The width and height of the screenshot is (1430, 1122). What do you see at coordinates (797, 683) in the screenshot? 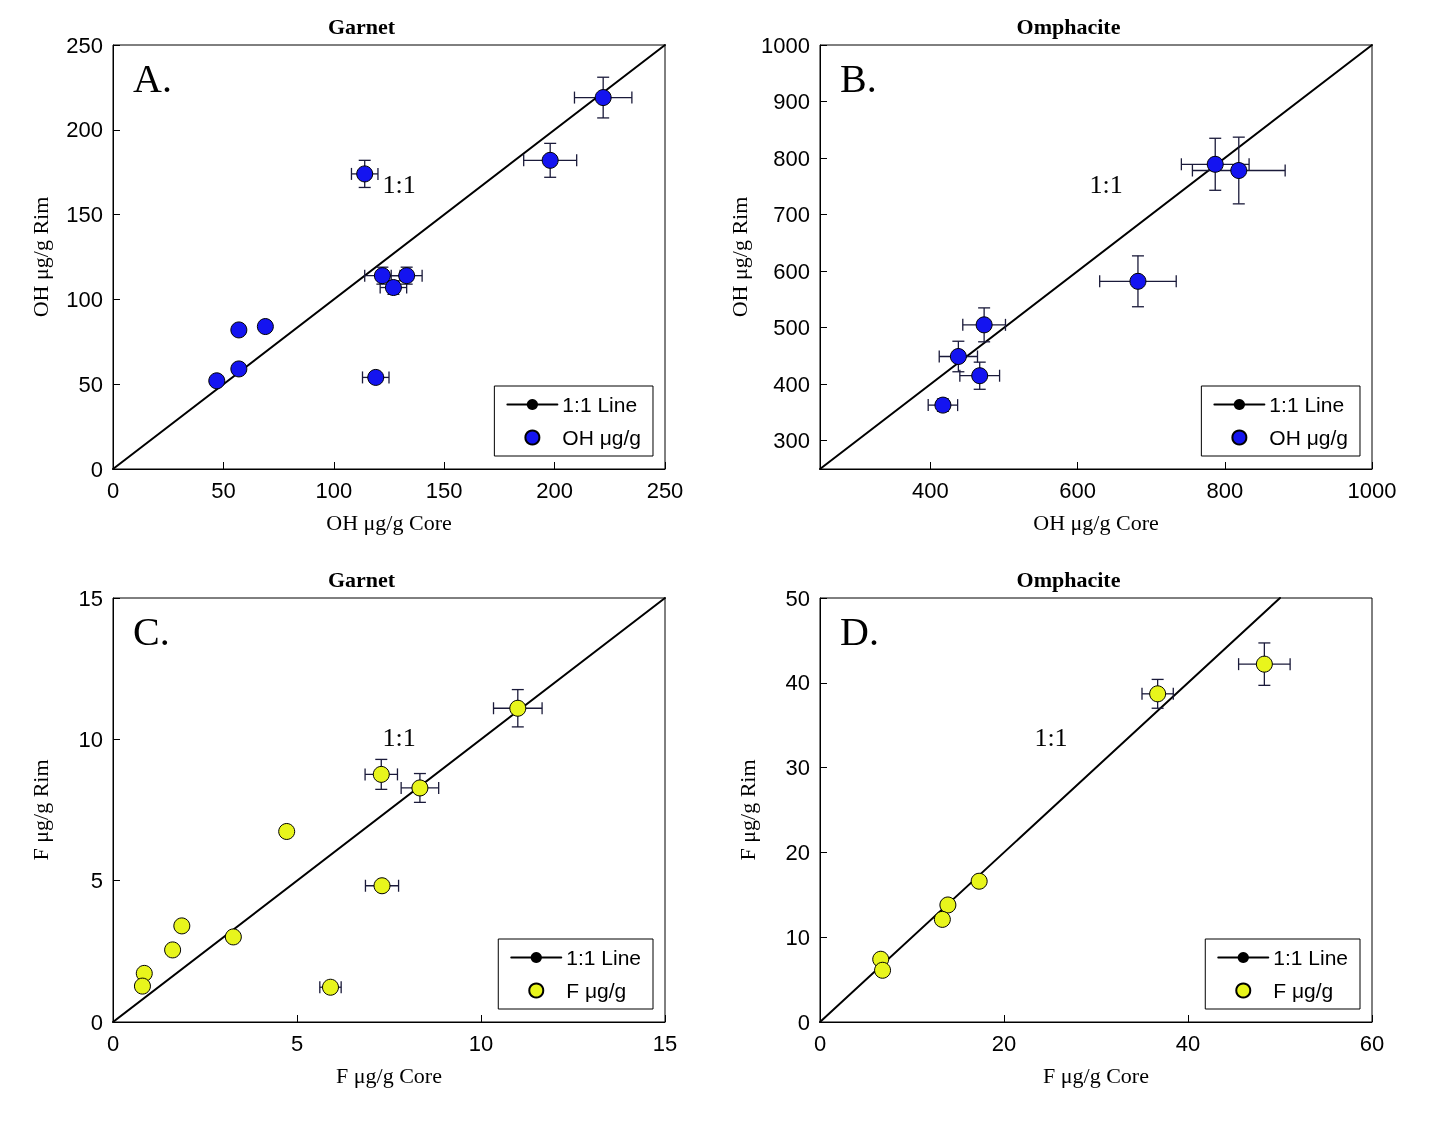
I see `y-tick-label: 40` at bounding box center [797, 683].